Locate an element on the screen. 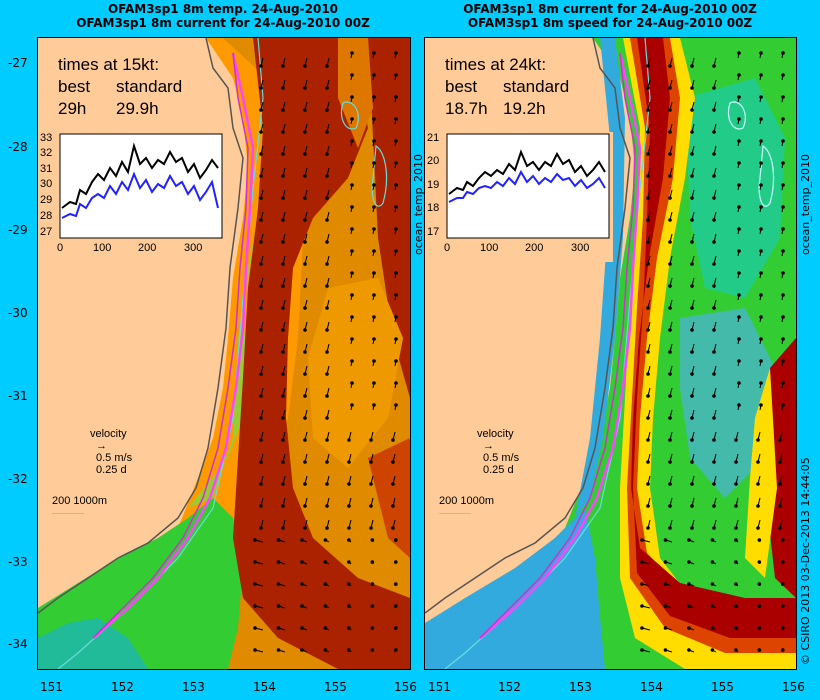 The height and width of the screenshot is (700, 820). best-time-value: 29h is located at coordinates (72, 108).